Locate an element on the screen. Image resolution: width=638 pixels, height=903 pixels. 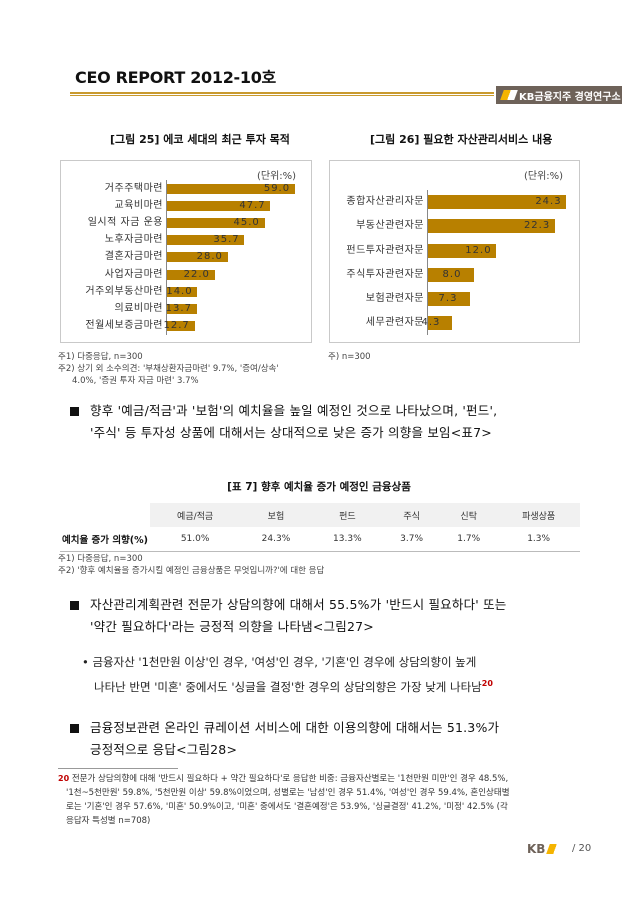
bar-value-label: 59.0 is located at coordinates (277, 188).